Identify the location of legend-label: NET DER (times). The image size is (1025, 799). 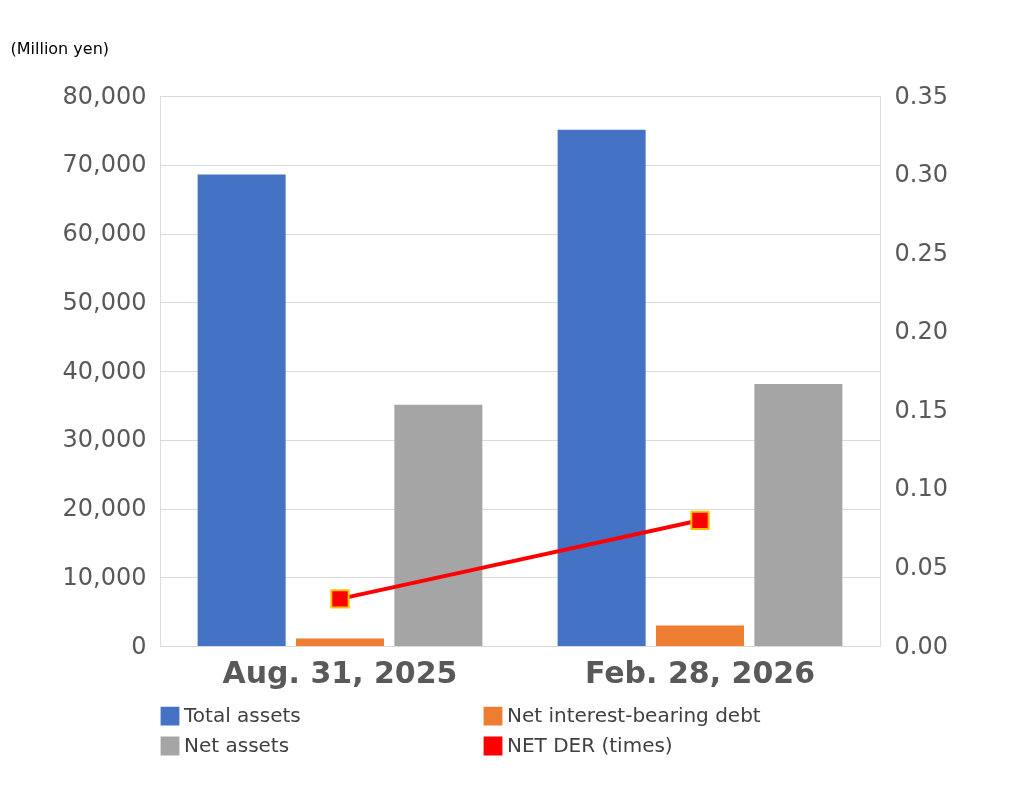
(590, 745).